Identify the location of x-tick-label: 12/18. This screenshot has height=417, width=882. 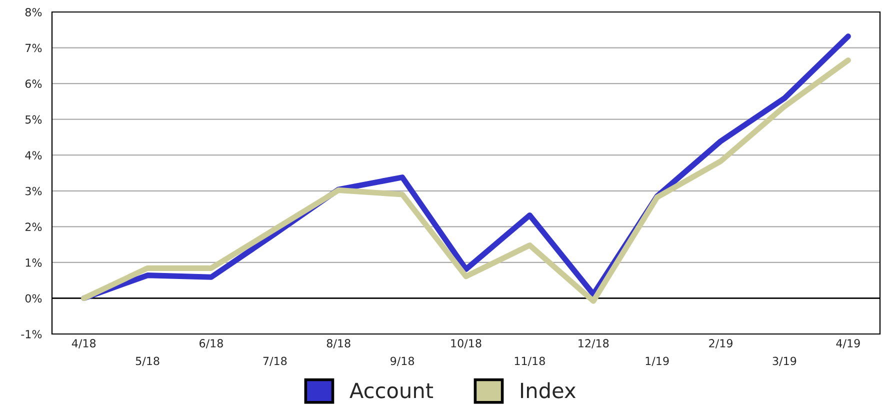
(593, 343).